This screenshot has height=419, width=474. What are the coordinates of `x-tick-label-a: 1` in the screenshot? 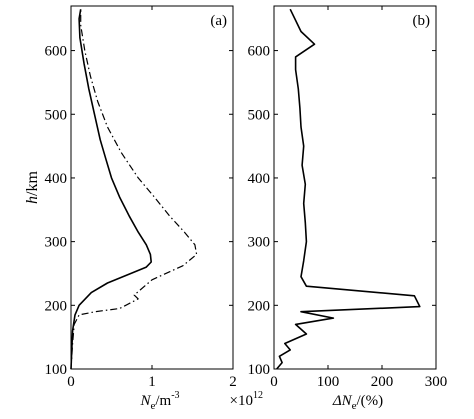 It's located at (152, 382).